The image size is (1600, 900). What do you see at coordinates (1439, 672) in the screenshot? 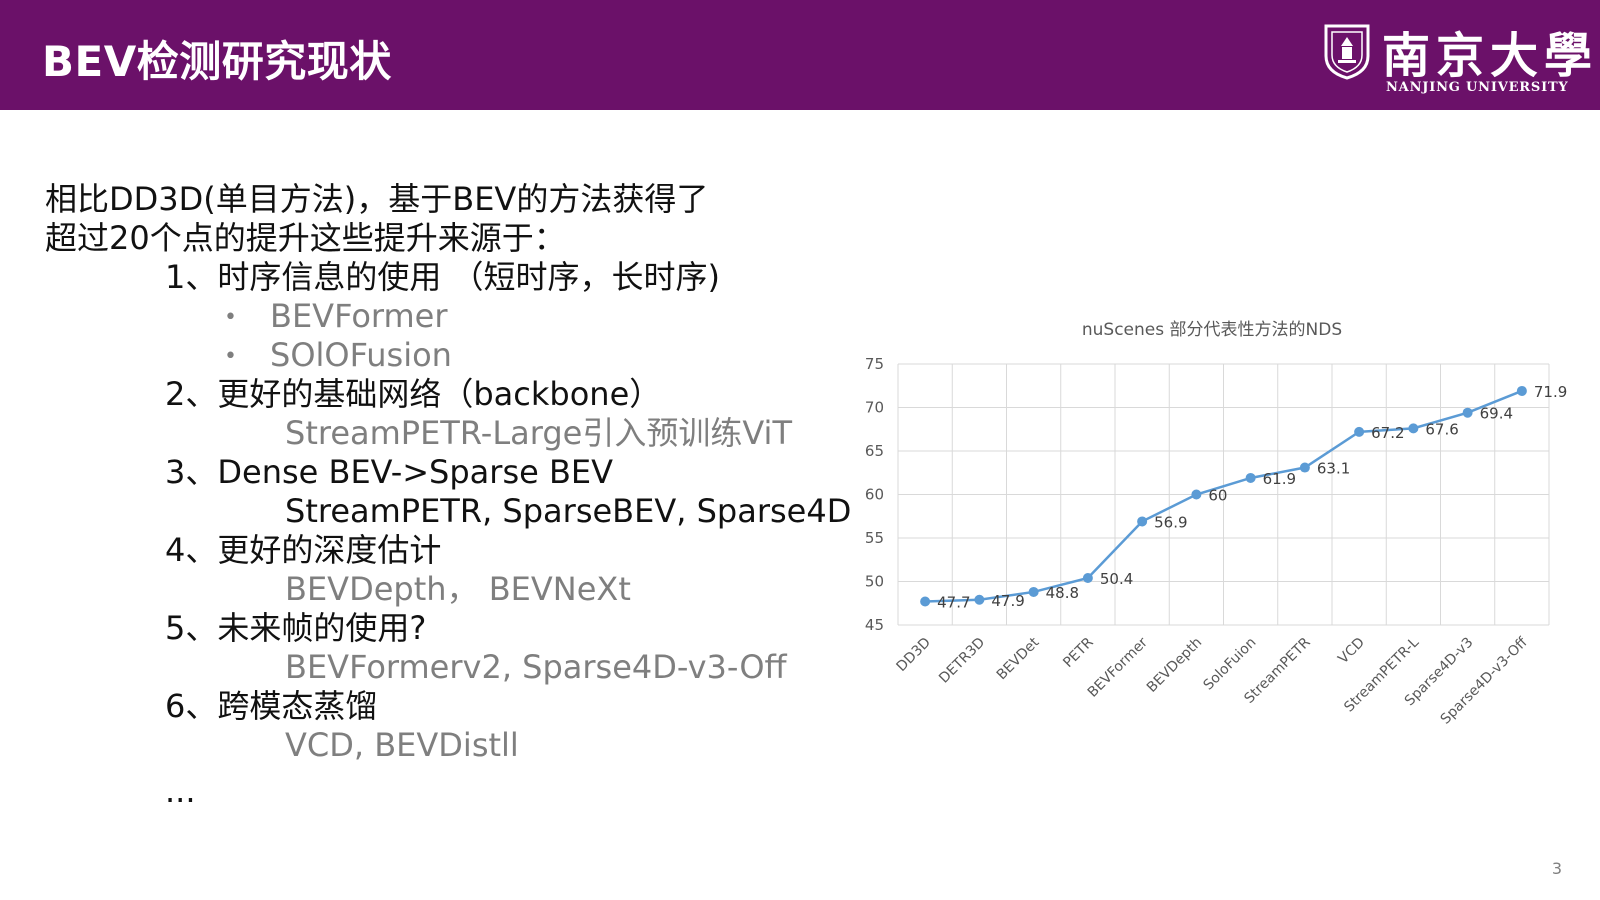
I see `x-tick-label: Sparse4D-v3` at bounding box center [1439, 672].